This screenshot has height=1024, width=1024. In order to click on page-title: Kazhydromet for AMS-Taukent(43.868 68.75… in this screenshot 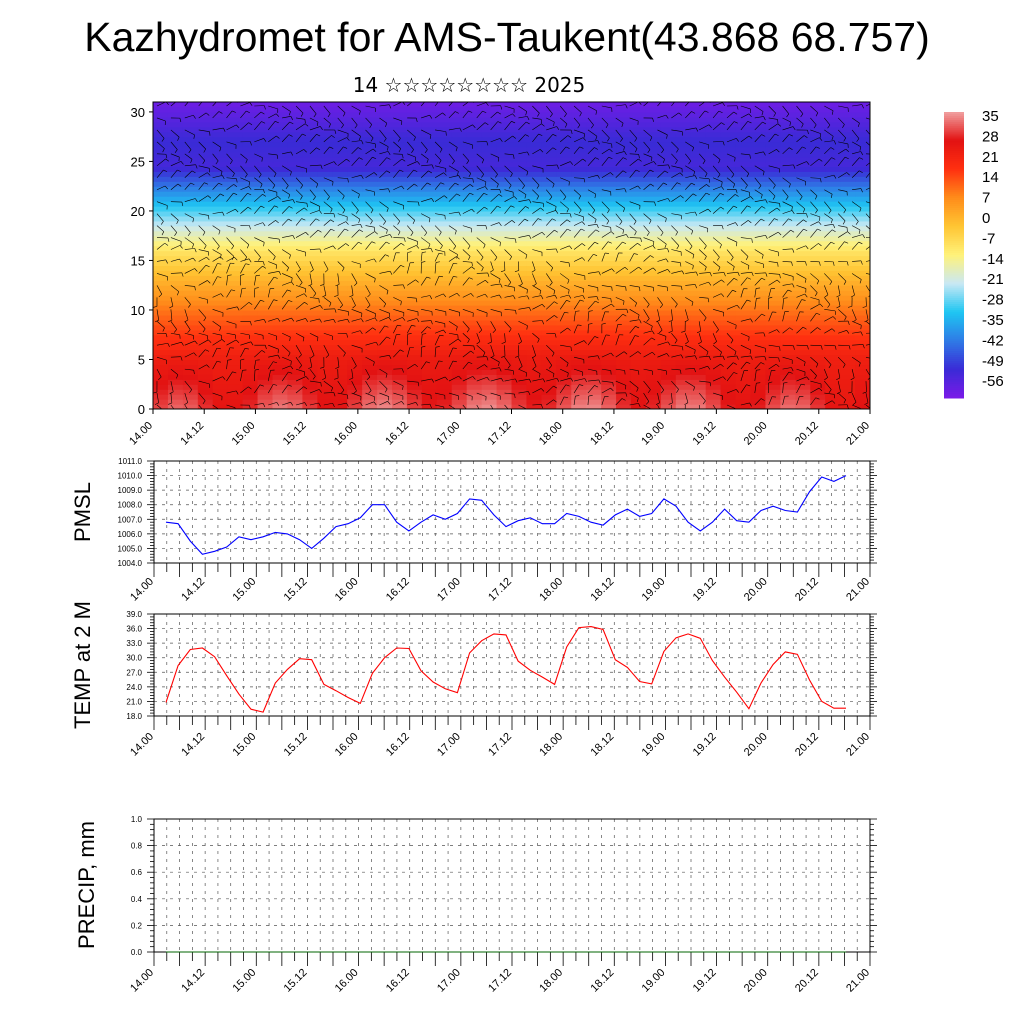, I will do `click(507, 37)`.